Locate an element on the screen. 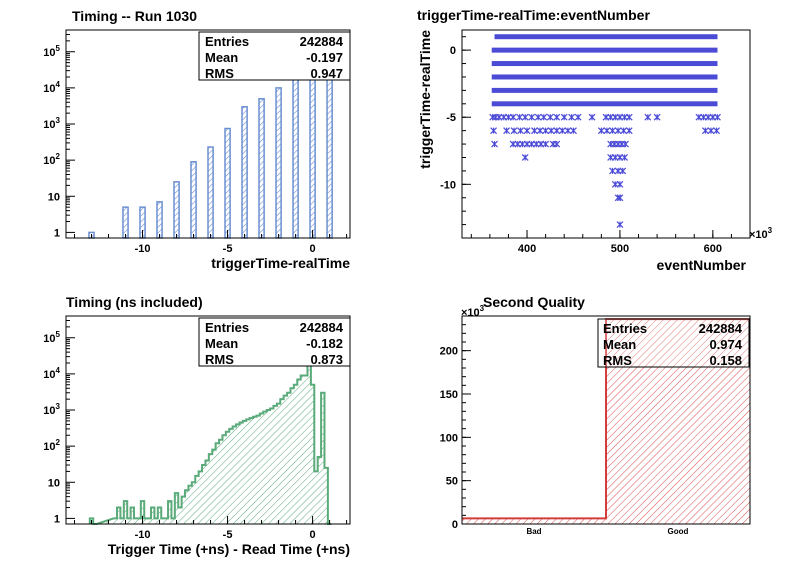 The width and height of the screenshot is (796, 572). y-tick-label: 150 is located at coordinates (449, 395).